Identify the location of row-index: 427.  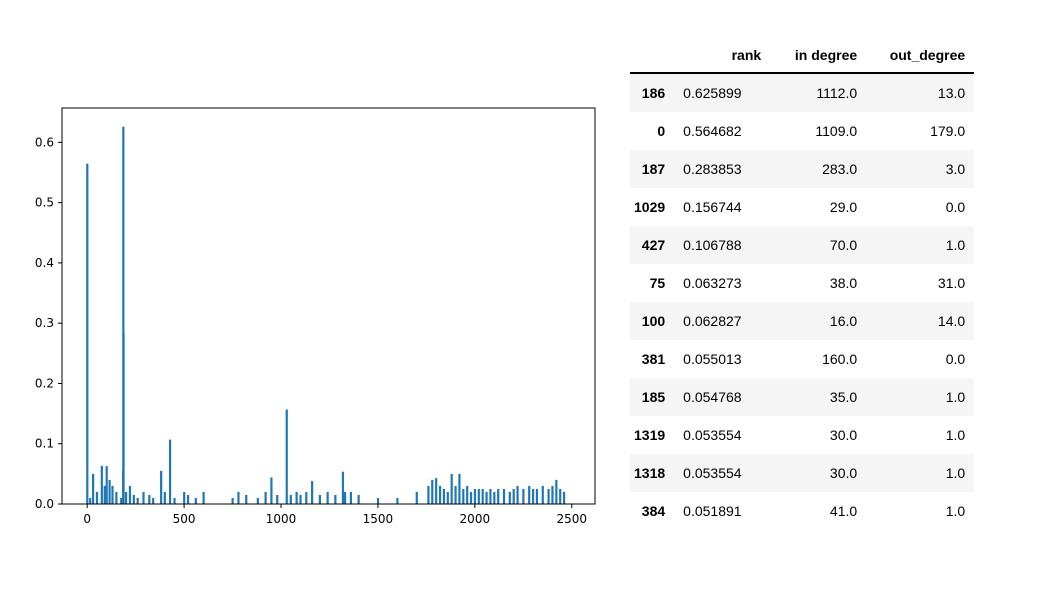
(653, 245).